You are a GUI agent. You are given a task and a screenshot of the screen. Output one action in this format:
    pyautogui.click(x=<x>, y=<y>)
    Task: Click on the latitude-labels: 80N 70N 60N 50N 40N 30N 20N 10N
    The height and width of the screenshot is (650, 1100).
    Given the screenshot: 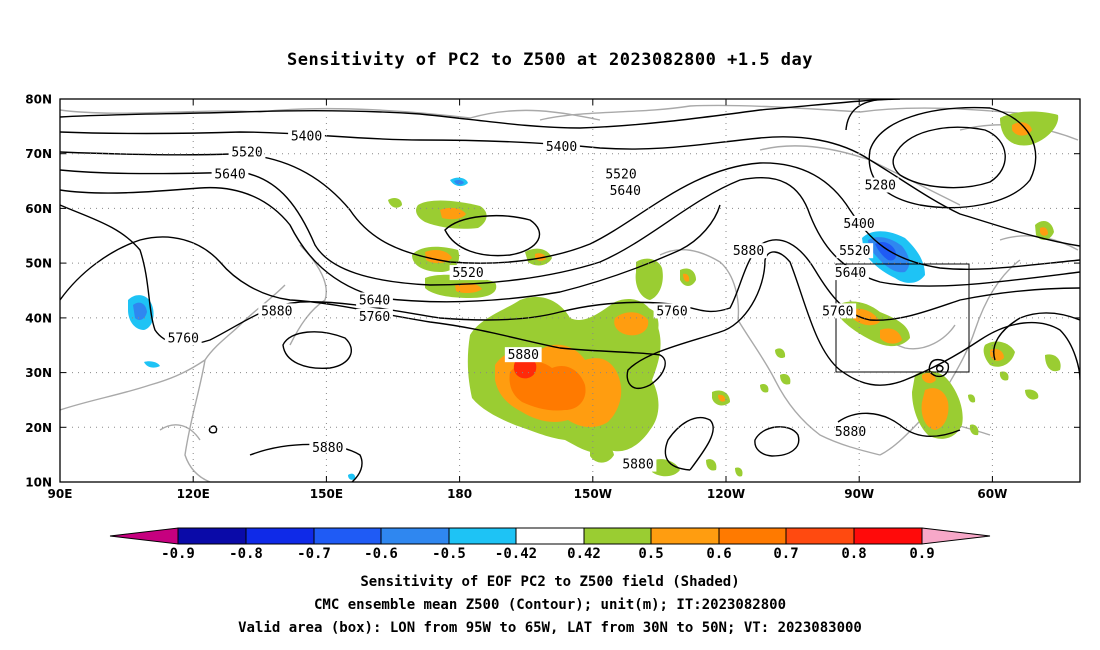 What is the action you would take?
    pyautogui.click(x=38, y=291)
    